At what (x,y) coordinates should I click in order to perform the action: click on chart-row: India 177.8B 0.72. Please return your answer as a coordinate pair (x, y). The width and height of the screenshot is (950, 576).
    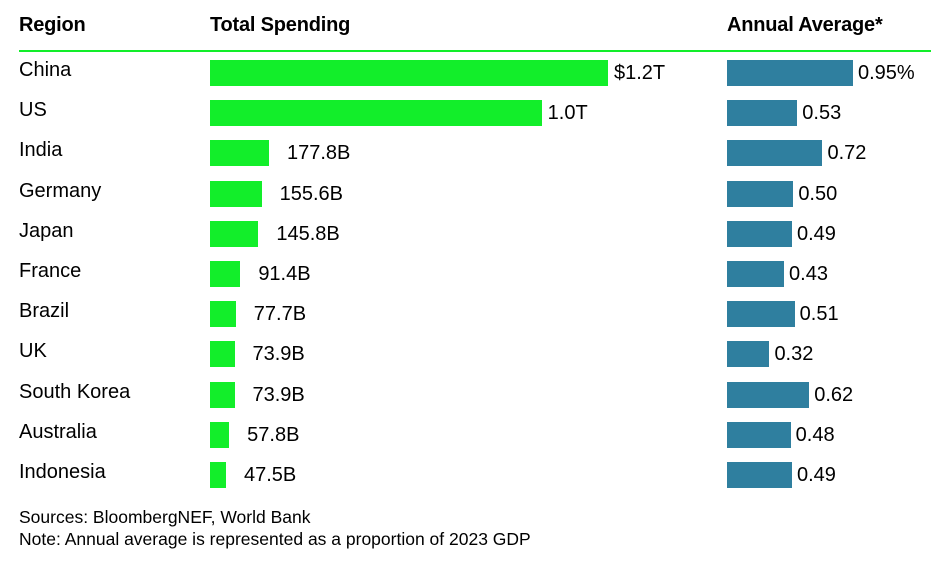
    Looking at the image, I should click on (475, 158).